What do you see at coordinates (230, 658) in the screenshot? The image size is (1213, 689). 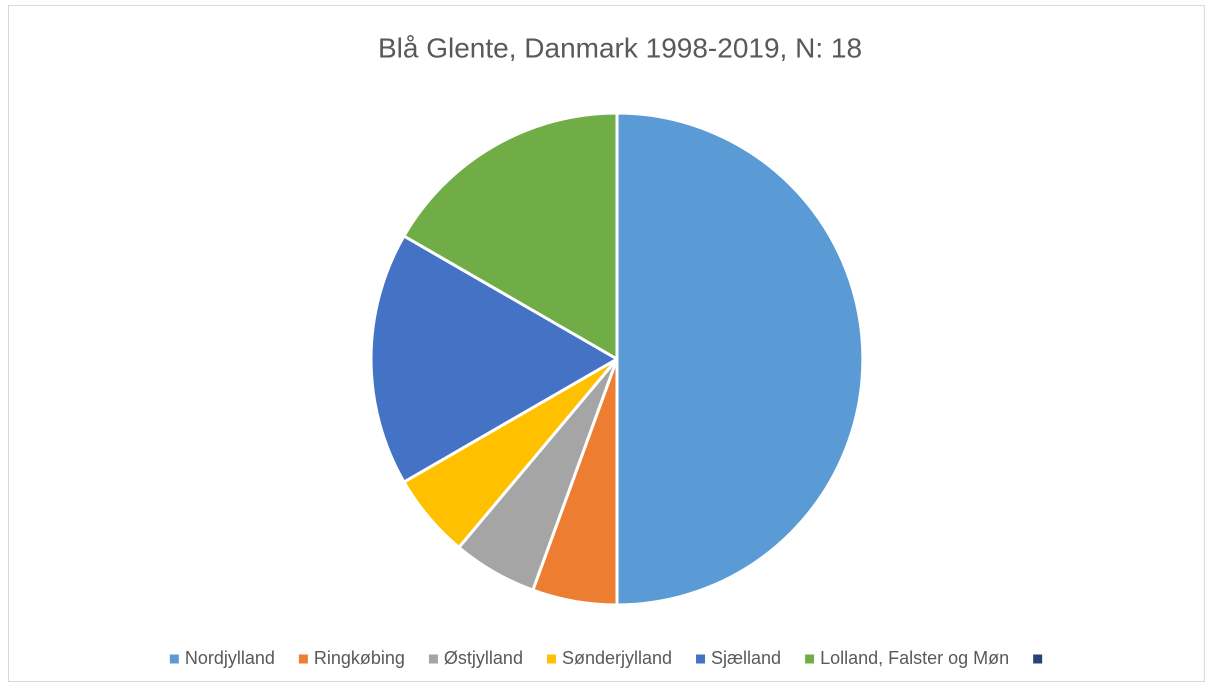 I see `legend-label: Nordjylland` at bounding box center [230, 658].